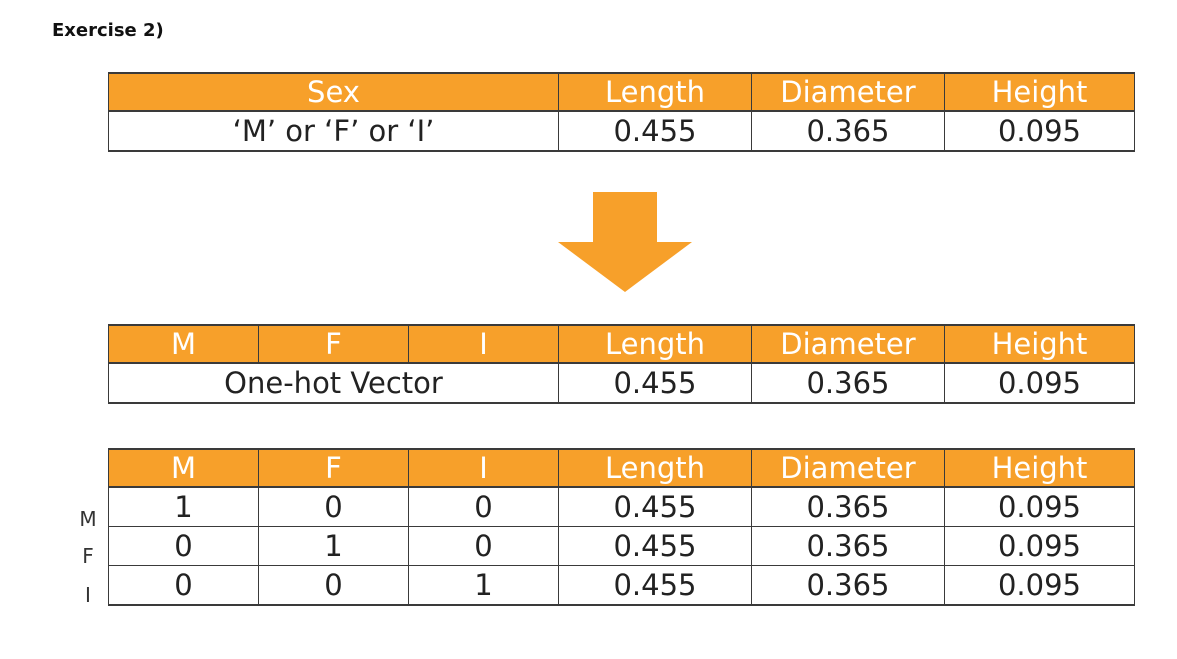  I want to click on down-arrow-shape, so click(625, 242).